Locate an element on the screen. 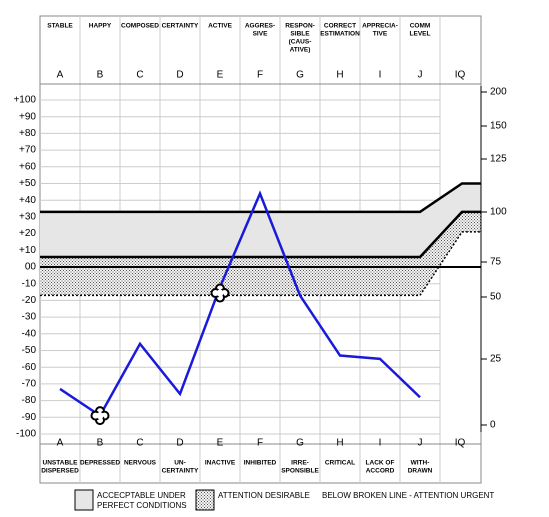 This screenshot has width=549, height=517. legend-label: ATTENTION DESIRABLE is located at coordinates (264, 495).